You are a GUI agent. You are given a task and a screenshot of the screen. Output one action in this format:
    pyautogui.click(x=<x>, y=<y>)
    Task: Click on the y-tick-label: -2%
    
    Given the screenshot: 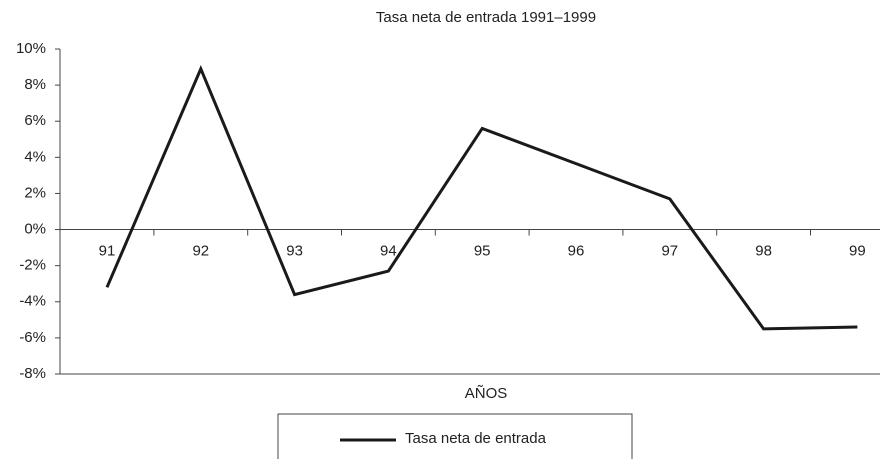 What is the action you would take?
    pyautogui.click(x=32, y=265)
    